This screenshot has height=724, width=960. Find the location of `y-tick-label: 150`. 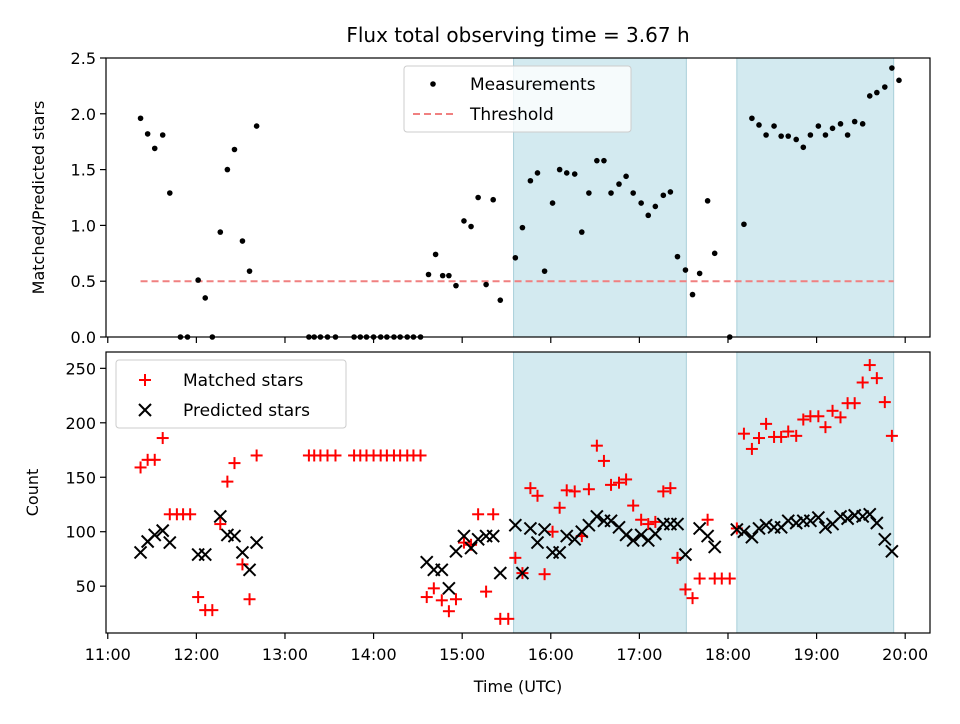

y-tick-label: 150 is located at coordinates (80, 477).